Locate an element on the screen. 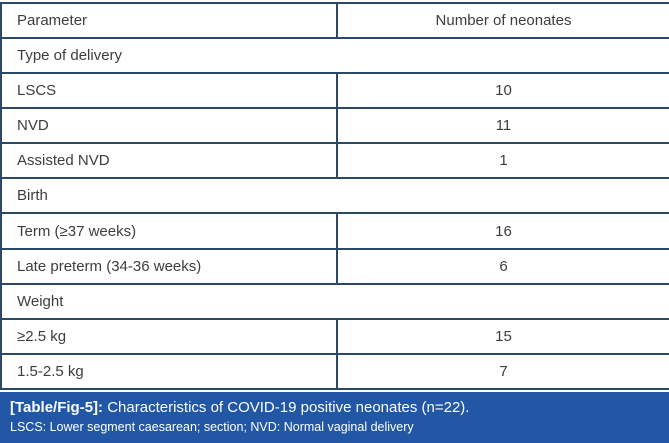 The image size is (669, 443). section-row: Birth is located at coordinates (334, 196).